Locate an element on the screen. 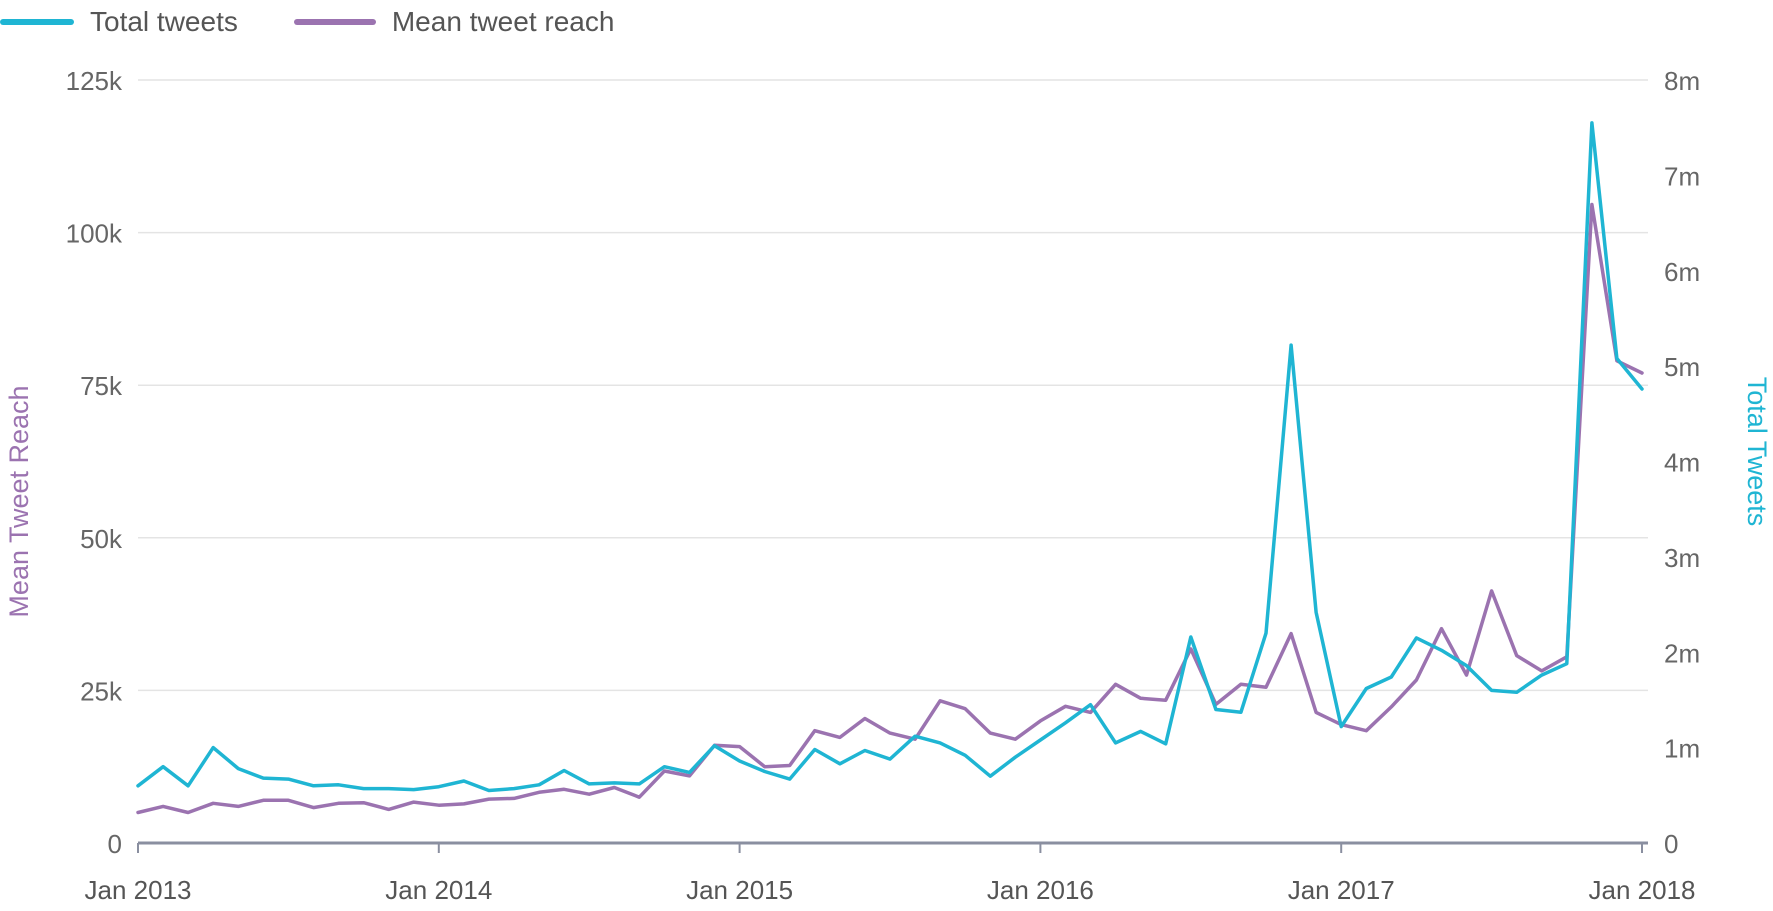 This screenshot has width=1773, height=911. right-tick-label: 4m is located at coordinates (1682, 463).